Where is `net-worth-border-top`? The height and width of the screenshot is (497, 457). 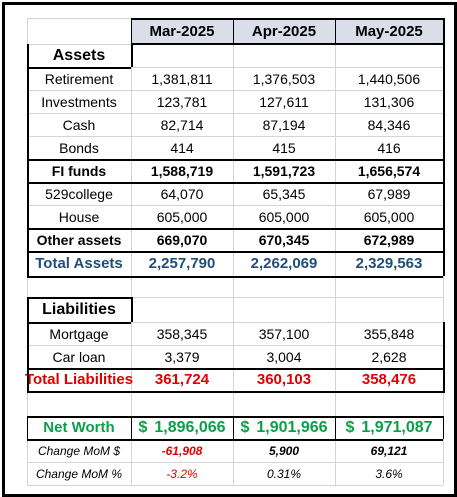 net-worth-border-top is located at coordinates (235, 417).